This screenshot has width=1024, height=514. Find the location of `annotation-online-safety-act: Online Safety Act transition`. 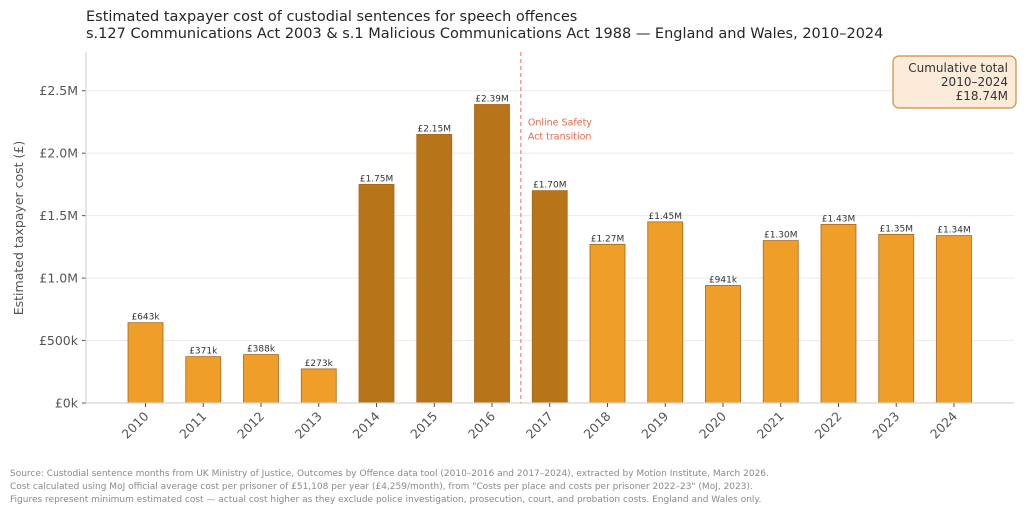

annotation-online-safety-act: Online Safety Act transition is located at coordinates (556, 227).